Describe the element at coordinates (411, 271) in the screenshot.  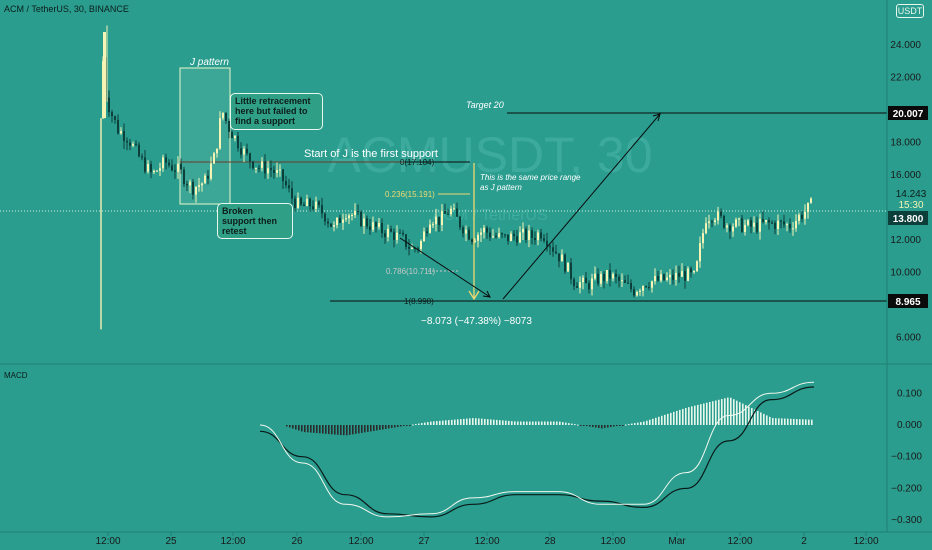
I see `fib-786-label: 0.786(10.711)` at that location.